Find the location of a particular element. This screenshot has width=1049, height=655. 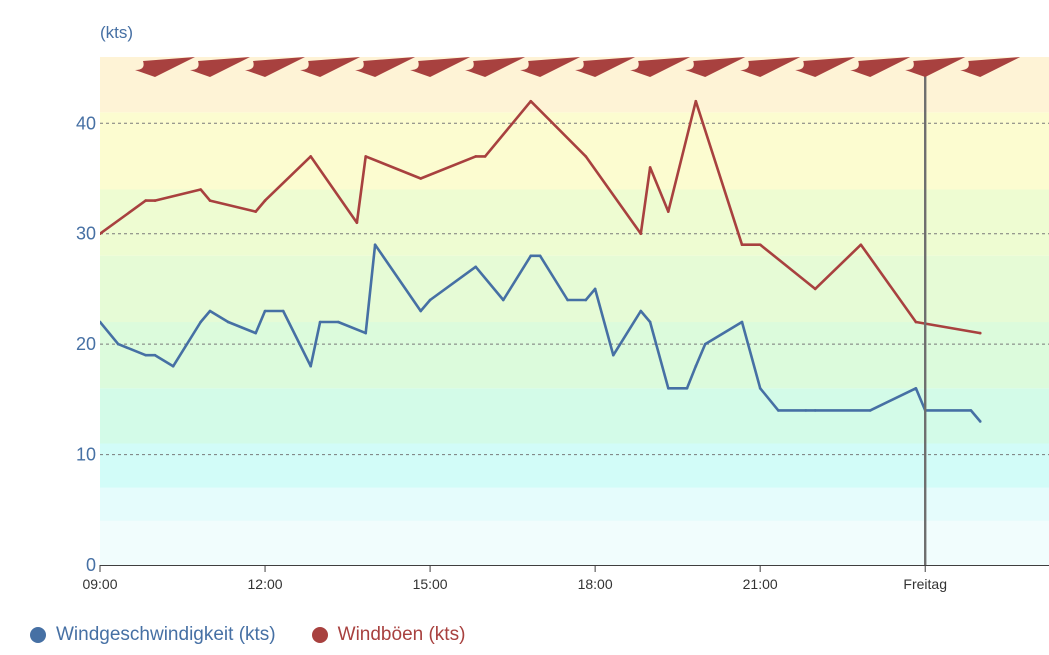

legend-item-gust: Windböen (kts) is located at coordinates (388, 635).